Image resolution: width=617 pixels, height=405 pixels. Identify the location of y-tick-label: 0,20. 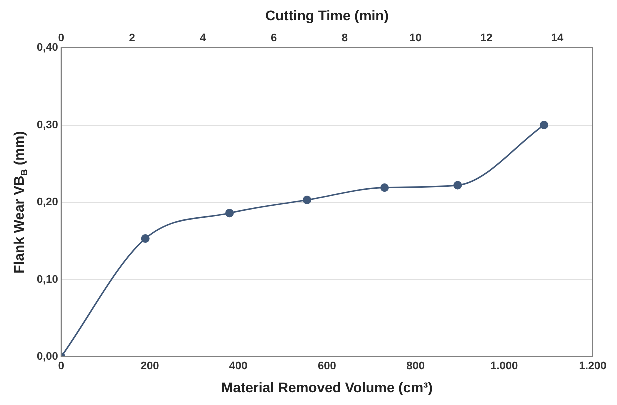
(47, 202).